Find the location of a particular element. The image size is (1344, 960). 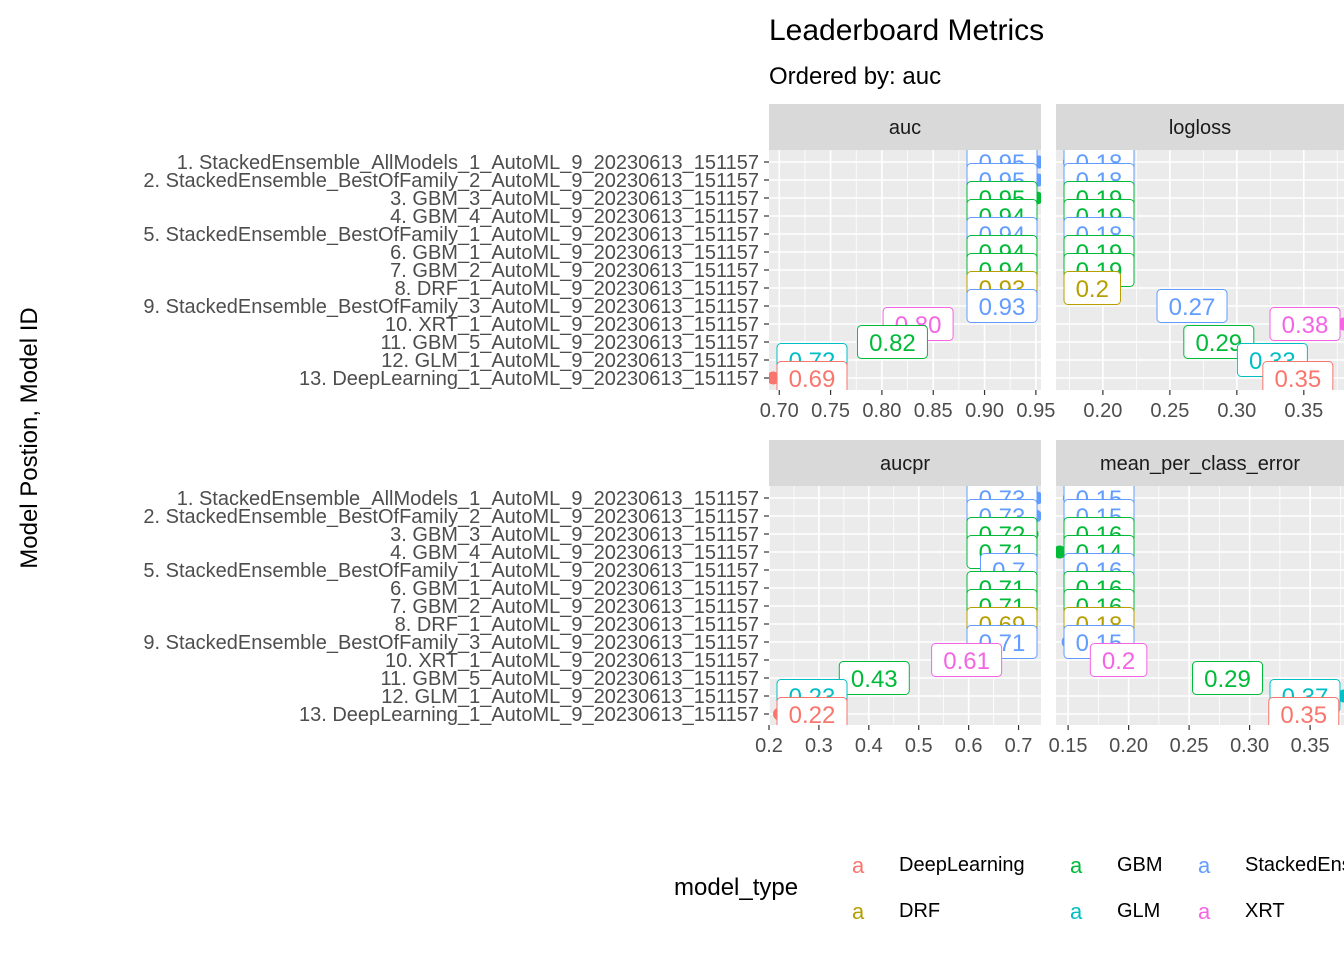

x-tick-label: 0.3 is located at coordinates (819, 746).